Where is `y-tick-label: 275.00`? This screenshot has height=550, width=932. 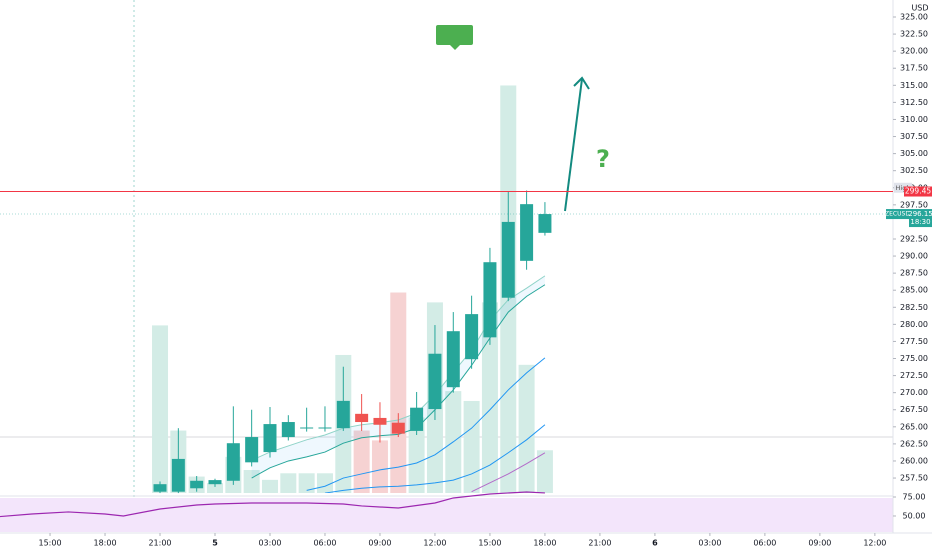
y-tick-label: 275.00 is located at coordinates (914, 358).